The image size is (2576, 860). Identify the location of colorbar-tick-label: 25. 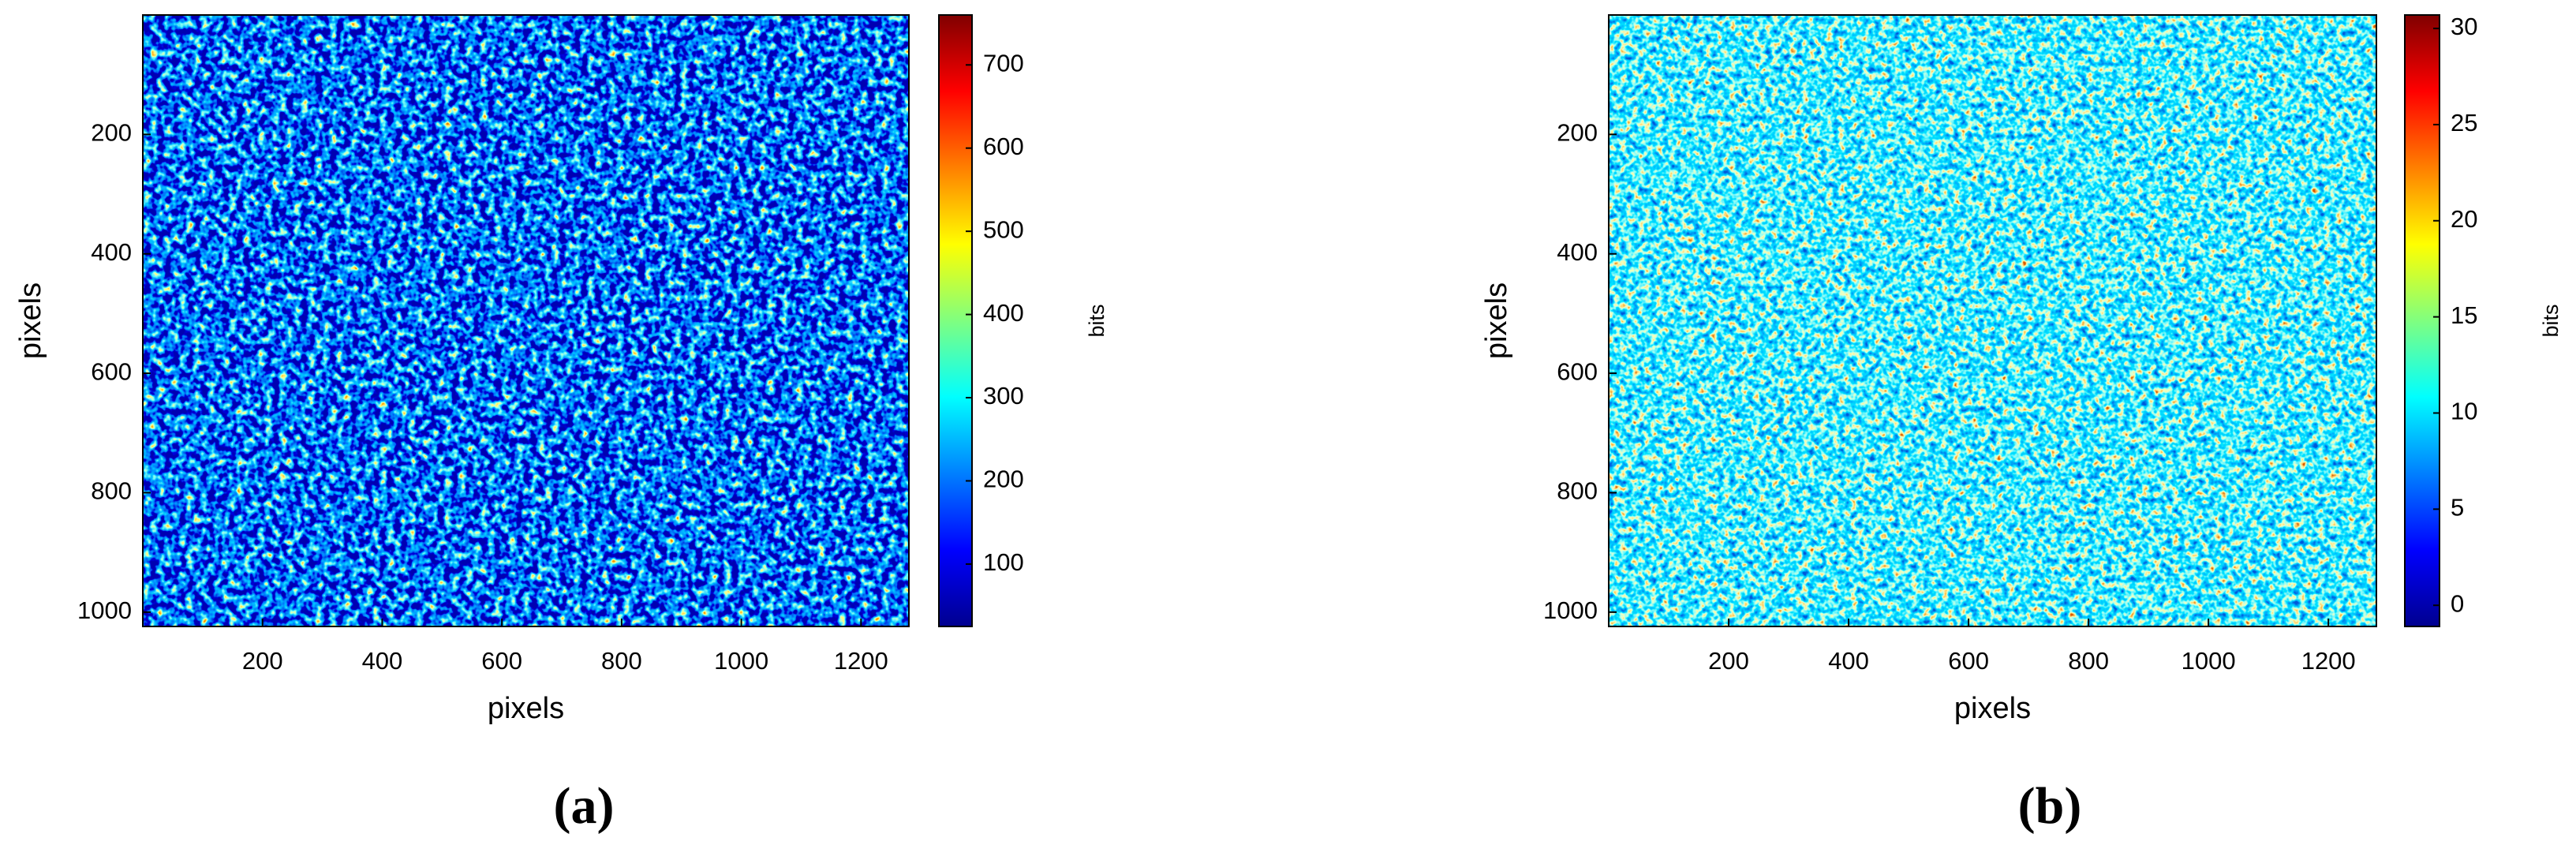
(2464, 122).